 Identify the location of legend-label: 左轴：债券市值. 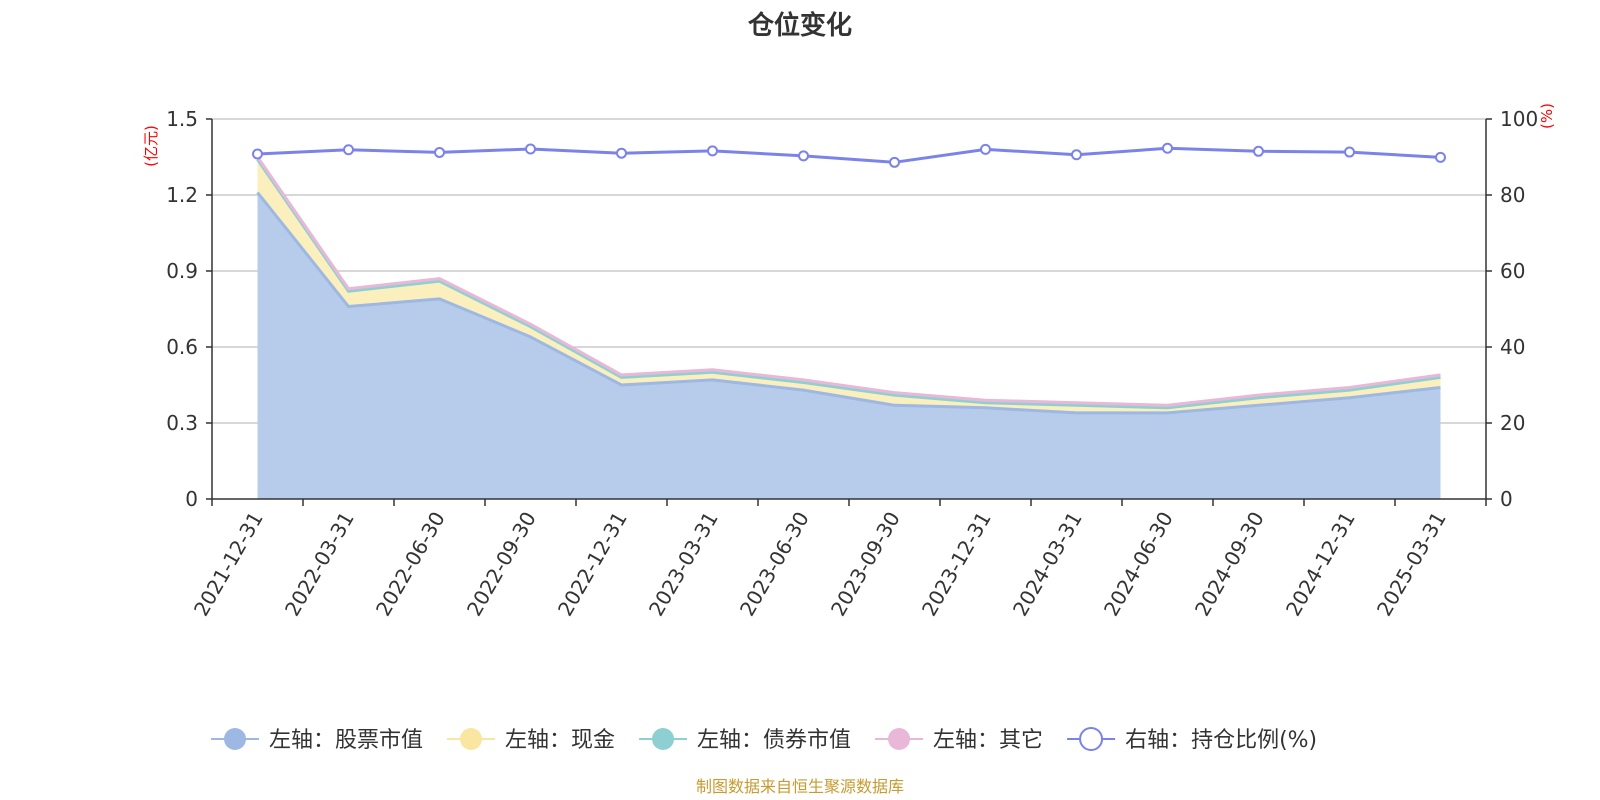
(774, 740).